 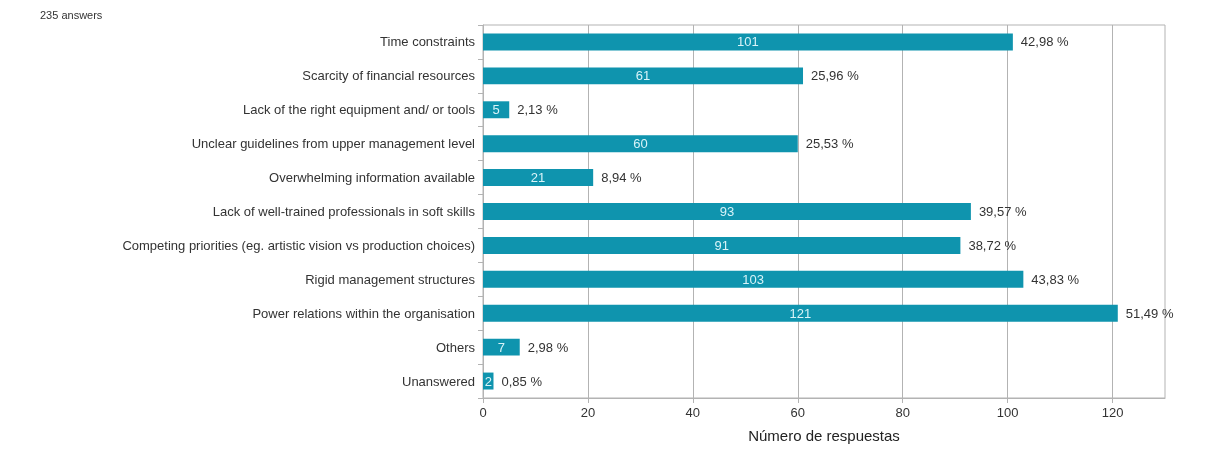 I want to click on annotation: 39,57 %, so click(x=1003, y=211).